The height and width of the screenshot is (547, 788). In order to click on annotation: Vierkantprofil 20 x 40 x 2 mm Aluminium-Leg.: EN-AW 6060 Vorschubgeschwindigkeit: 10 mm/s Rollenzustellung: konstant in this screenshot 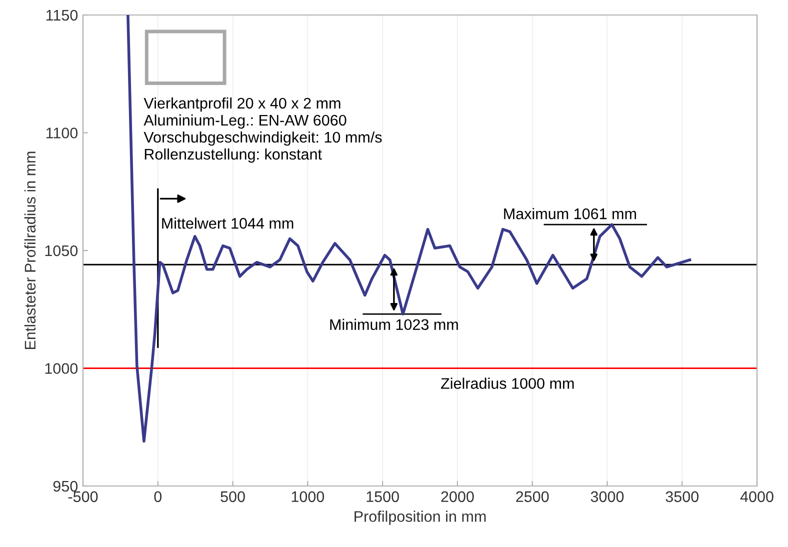, I will do `click(263, 130)`.